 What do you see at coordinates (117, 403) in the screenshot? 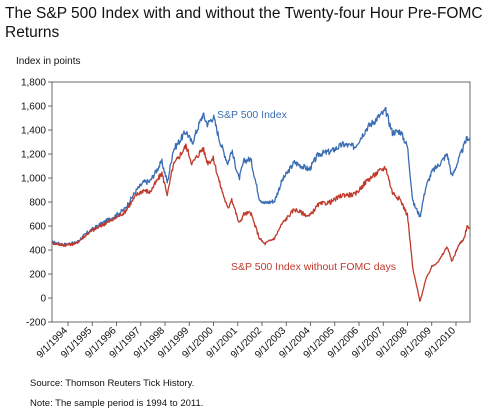
I see `sample-period-note: Note: The sample period is 1994 to 2011.` at bounding box center [117, 403].